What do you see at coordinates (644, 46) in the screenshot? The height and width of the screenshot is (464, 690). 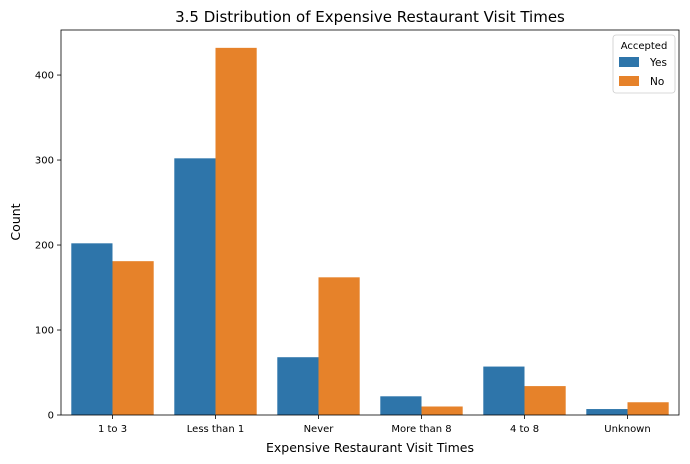 I see `legend-title: Accepted` at bounding box center [644, 46].